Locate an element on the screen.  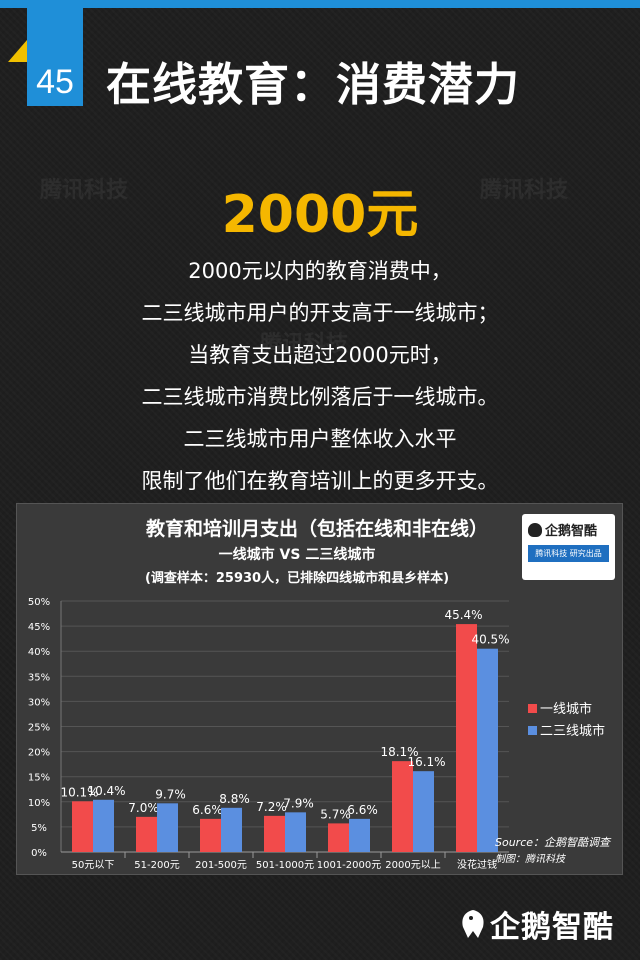
y-tick-label: 35% is located at coordinates (39, 677).